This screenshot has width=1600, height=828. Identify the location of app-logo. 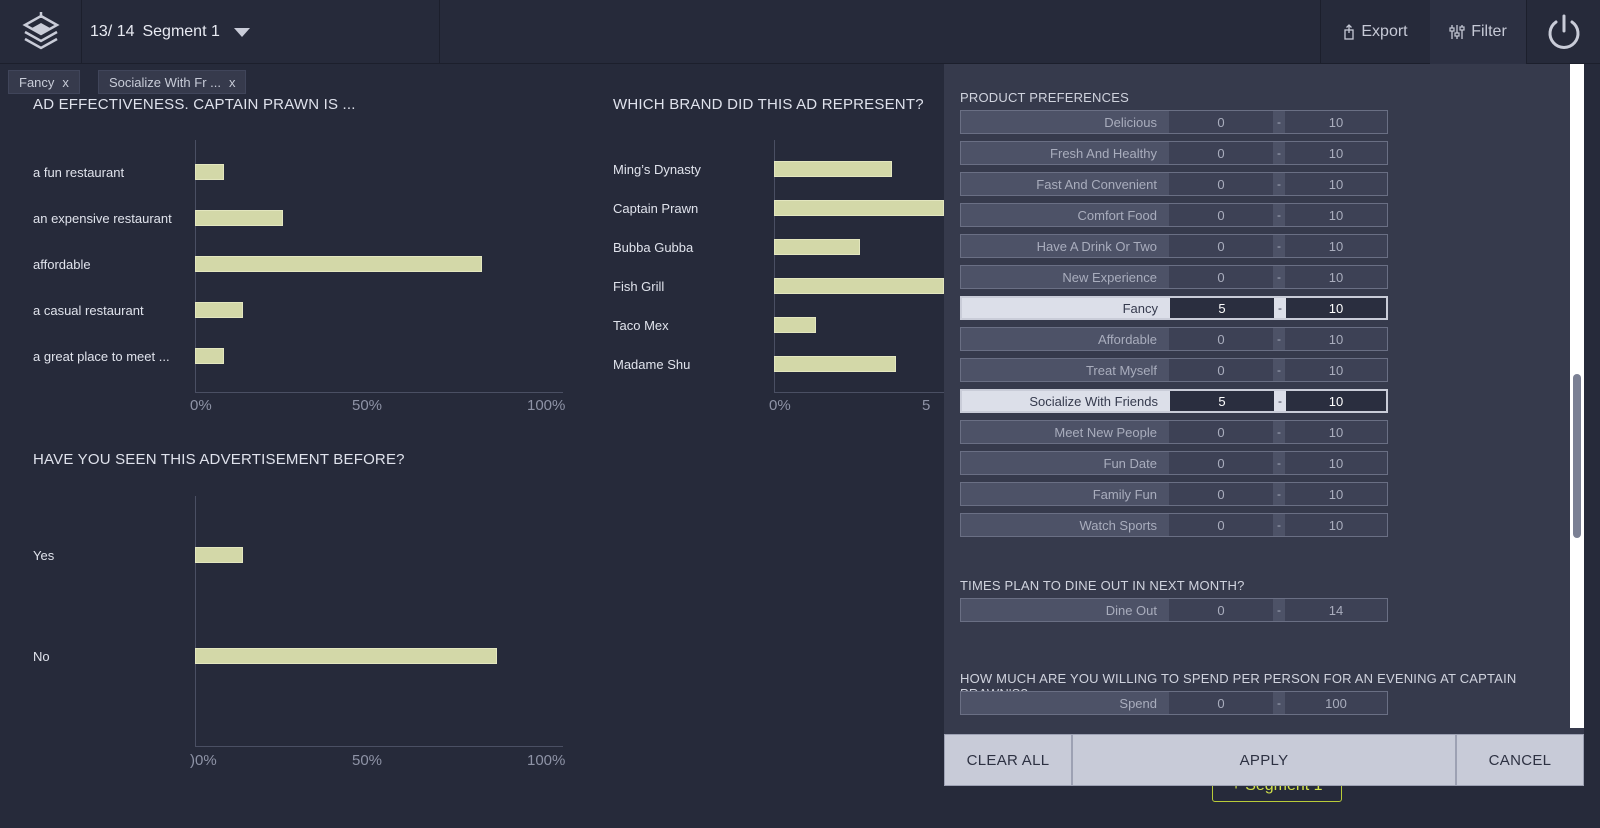
(41, 32).